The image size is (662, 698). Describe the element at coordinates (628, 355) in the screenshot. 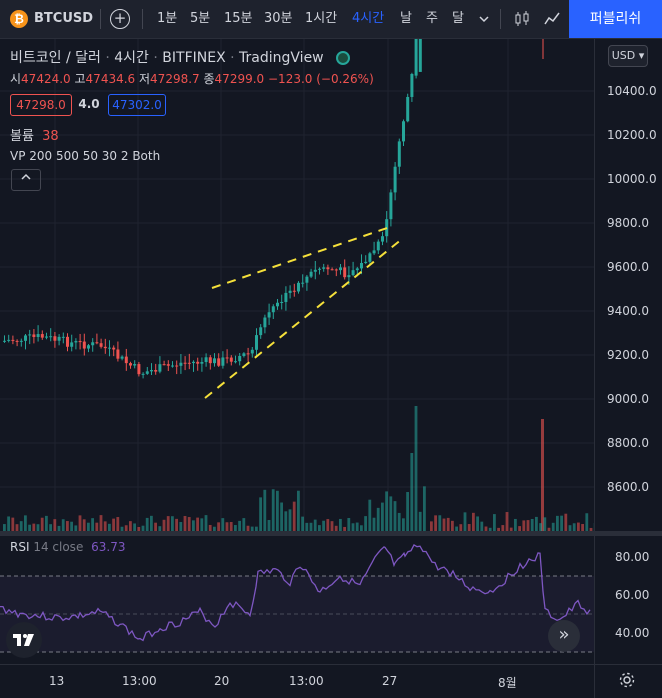

I see `price-label: 9200.0` at that location.